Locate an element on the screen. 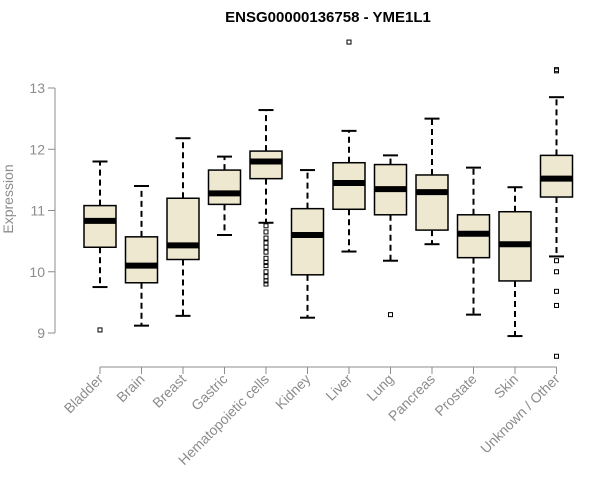  y-tick-label: 13 is located at coordinates (37, 88).